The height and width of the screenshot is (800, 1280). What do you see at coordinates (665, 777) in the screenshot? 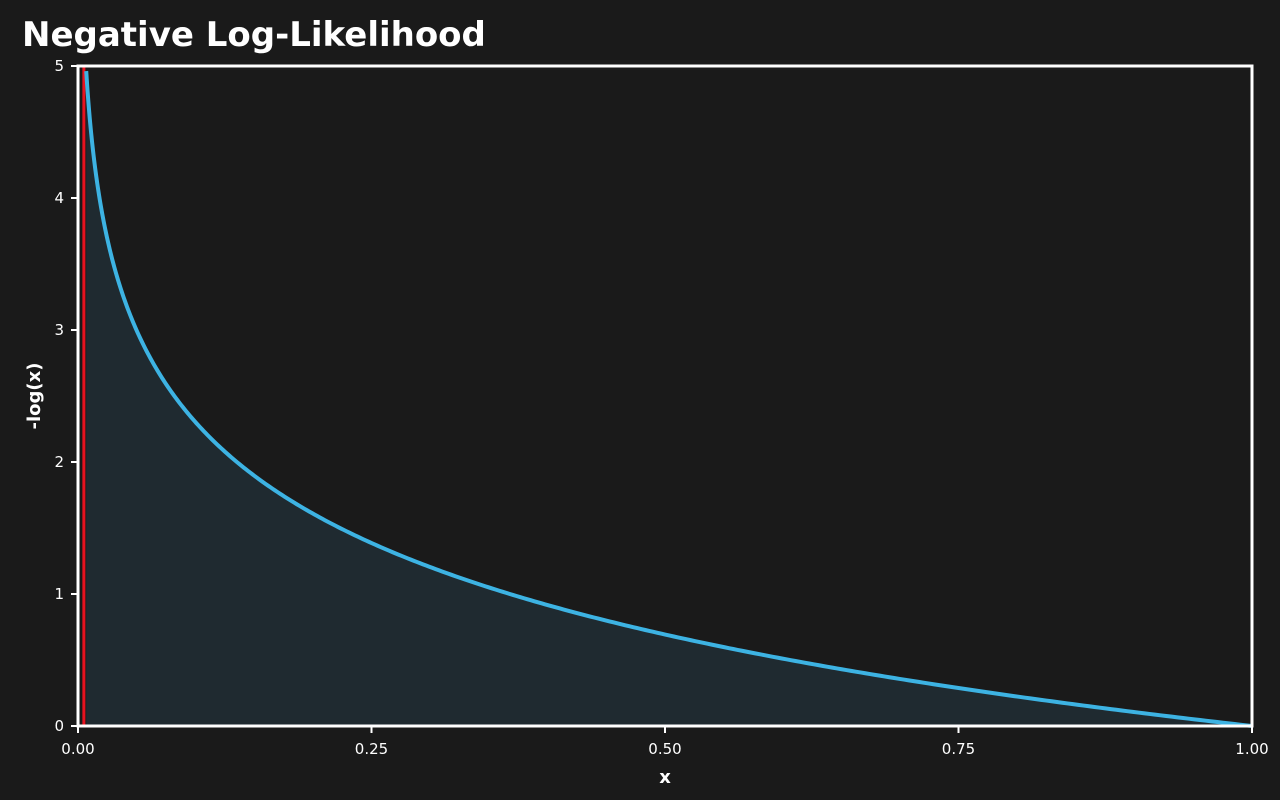
I see `x-axis-label: x` at bounding box center [665, 777].